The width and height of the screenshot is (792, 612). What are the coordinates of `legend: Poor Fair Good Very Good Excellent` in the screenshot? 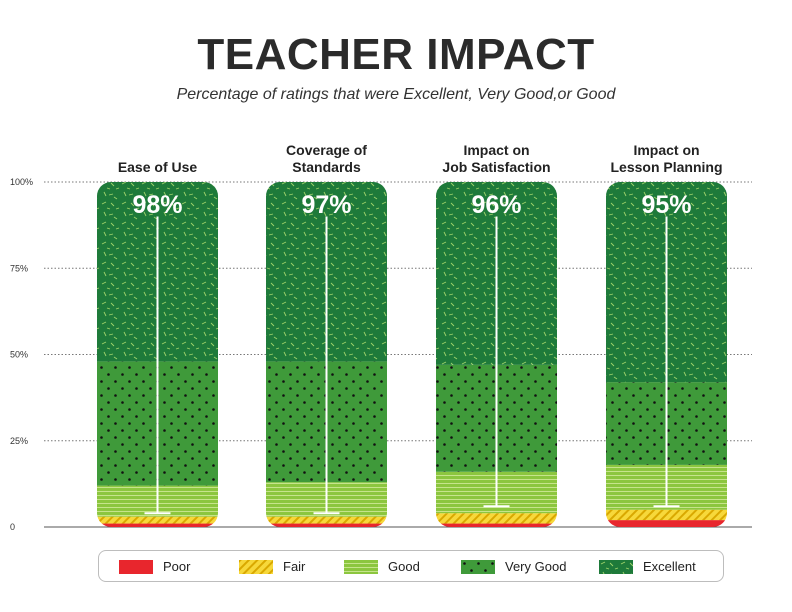 It's located at (411, 566).